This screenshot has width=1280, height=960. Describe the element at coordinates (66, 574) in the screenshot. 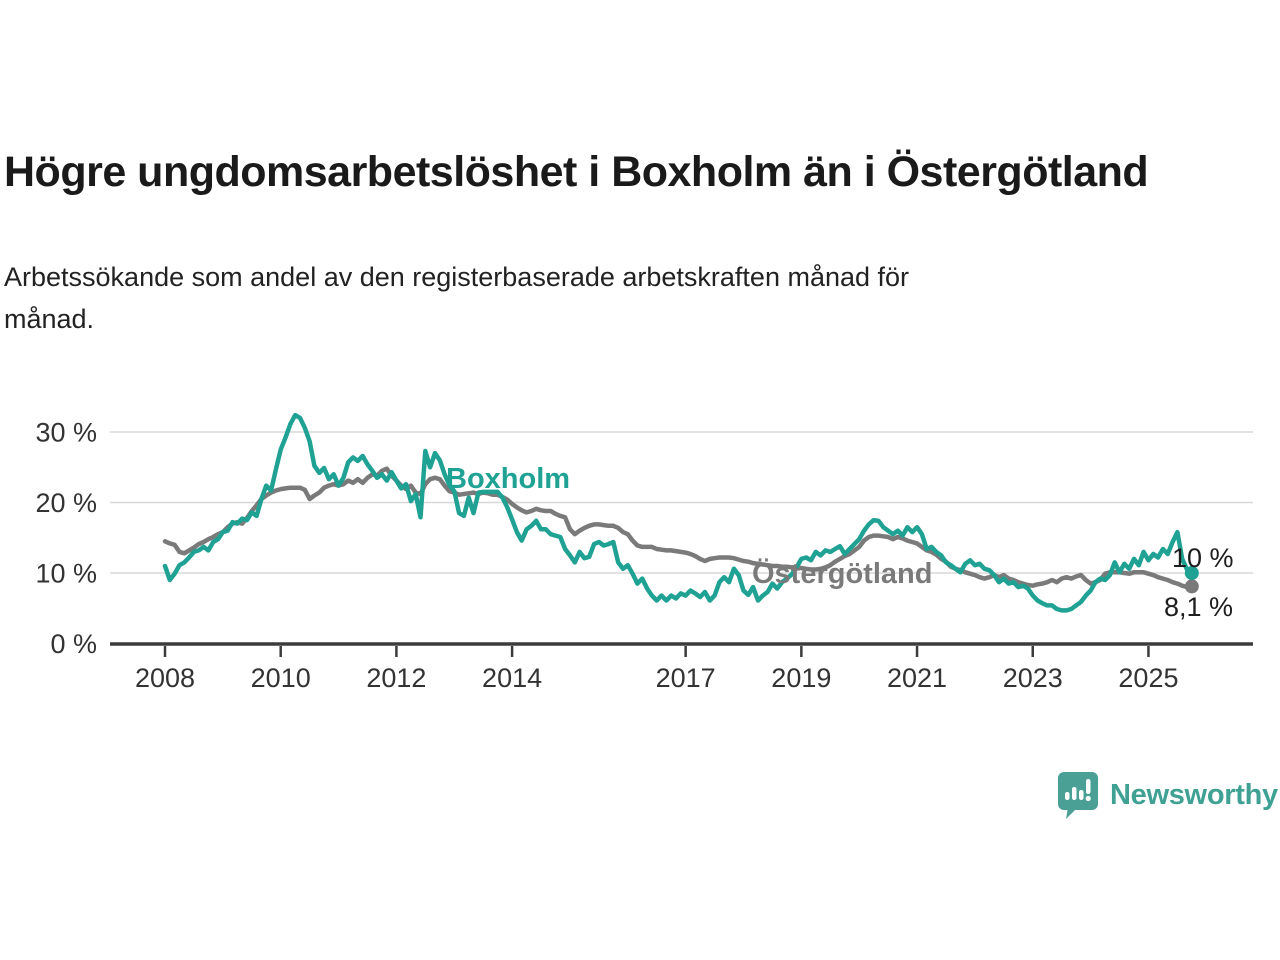

I see `y-tick-label-10: 10 %` at that location.